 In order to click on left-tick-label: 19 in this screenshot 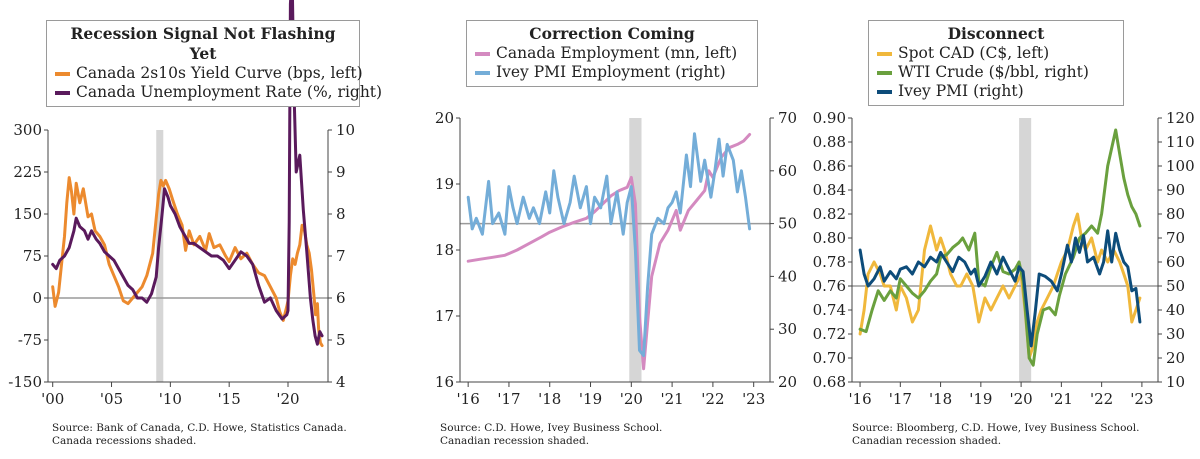, I will do `click(444, 184)`.